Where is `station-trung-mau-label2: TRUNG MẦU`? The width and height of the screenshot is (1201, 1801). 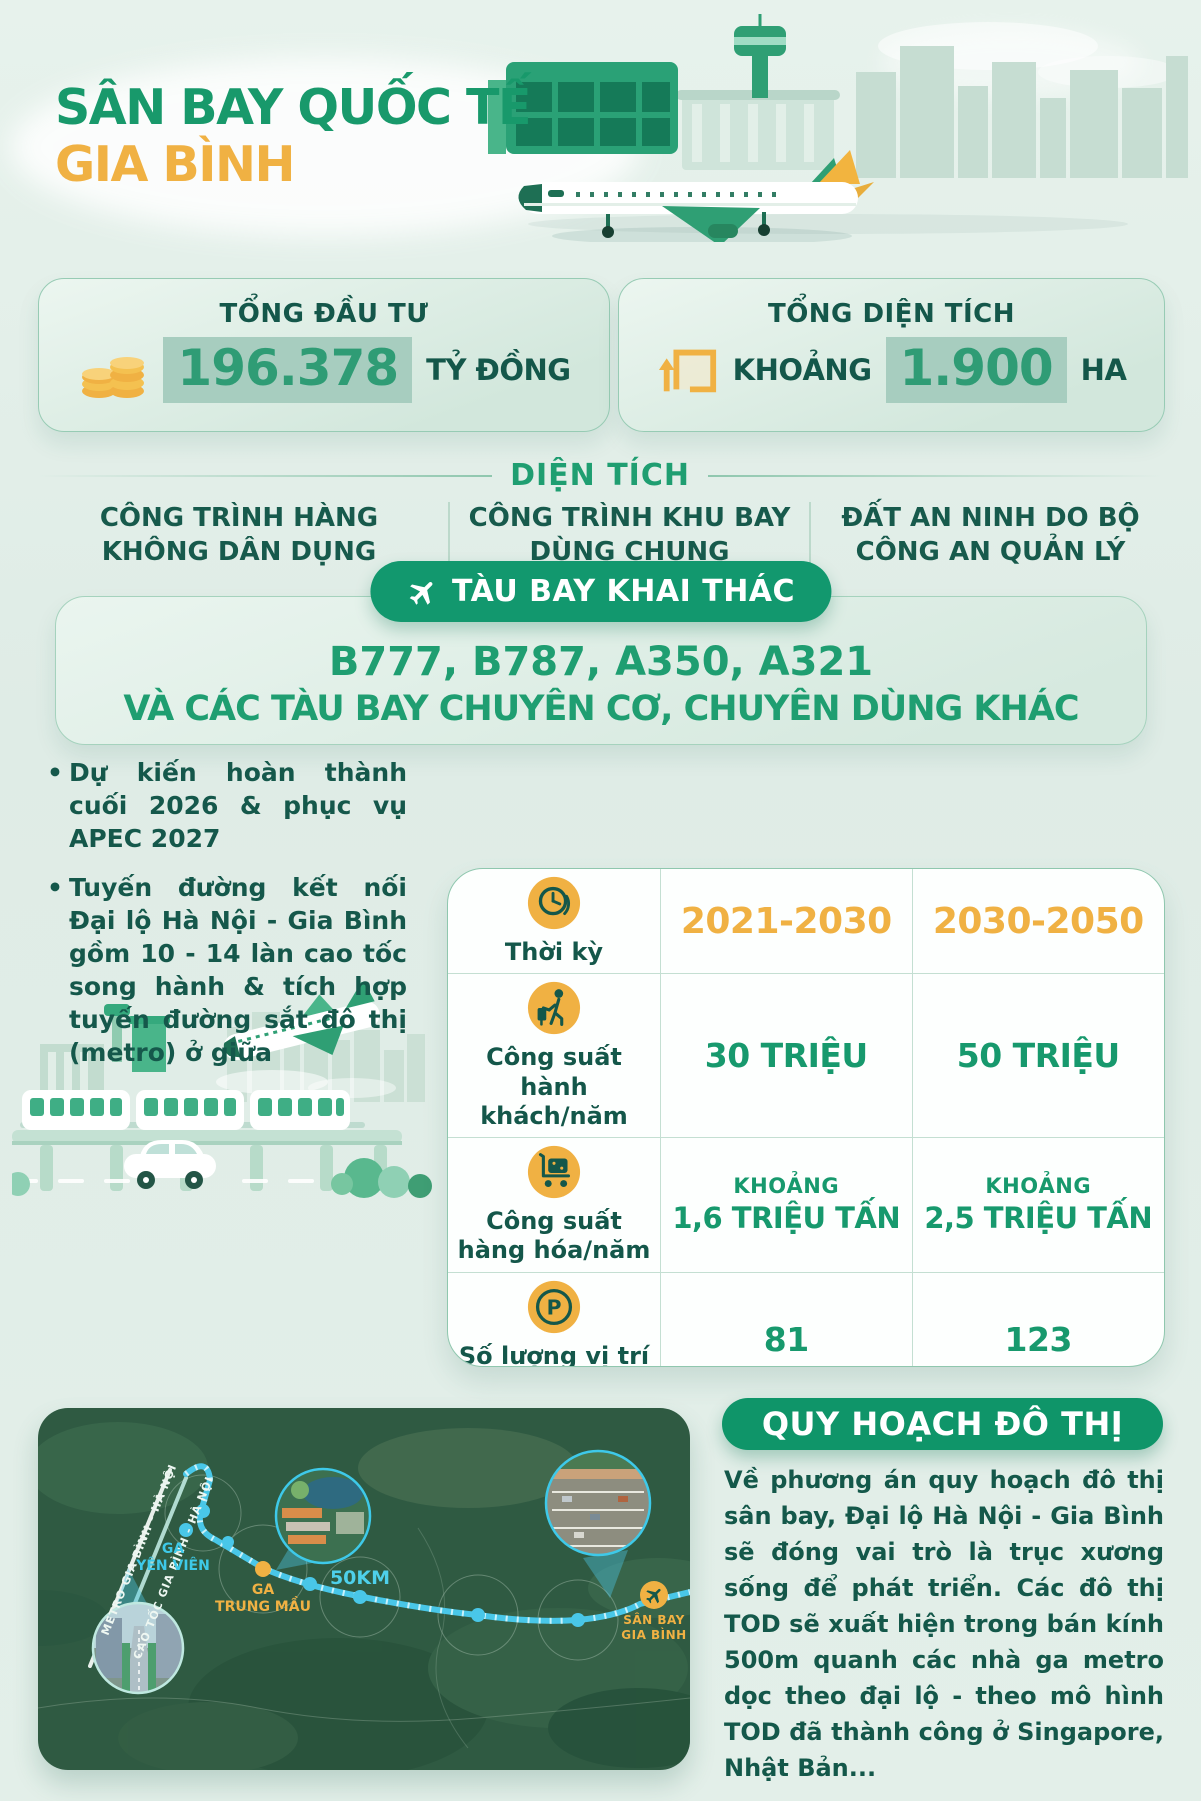
station-trung-mau-label2: TRUNG MẦU is located at coordinates (263, 1605).